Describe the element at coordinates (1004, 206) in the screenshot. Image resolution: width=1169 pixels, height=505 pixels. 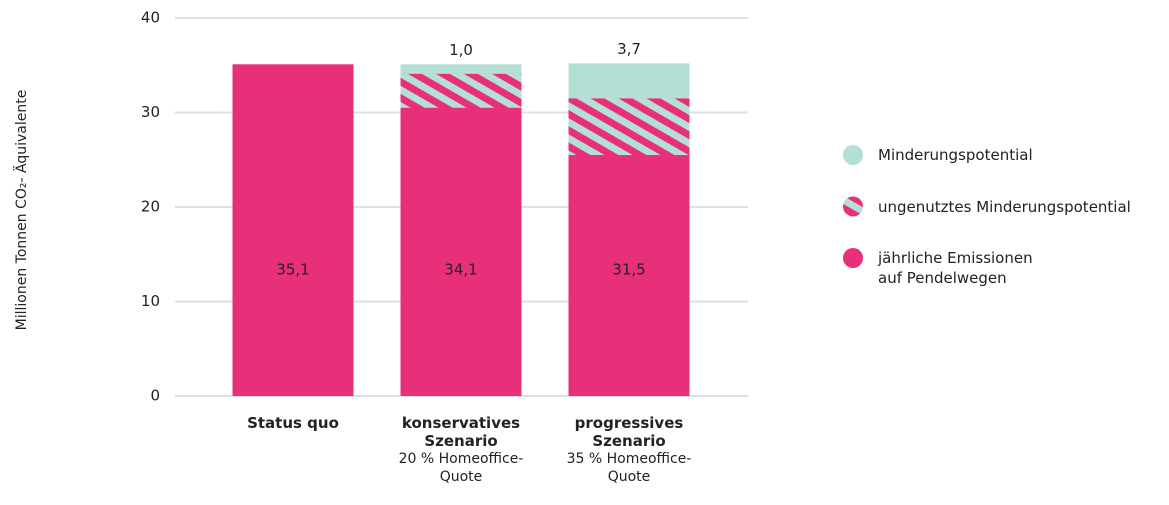
I see `legend-label: ungenutztes Minderungspotential` at that location.